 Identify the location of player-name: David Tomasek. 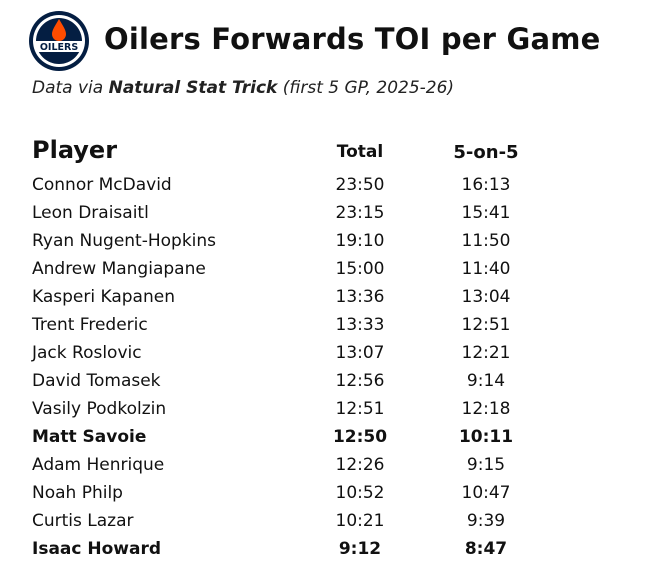
(96, 381).